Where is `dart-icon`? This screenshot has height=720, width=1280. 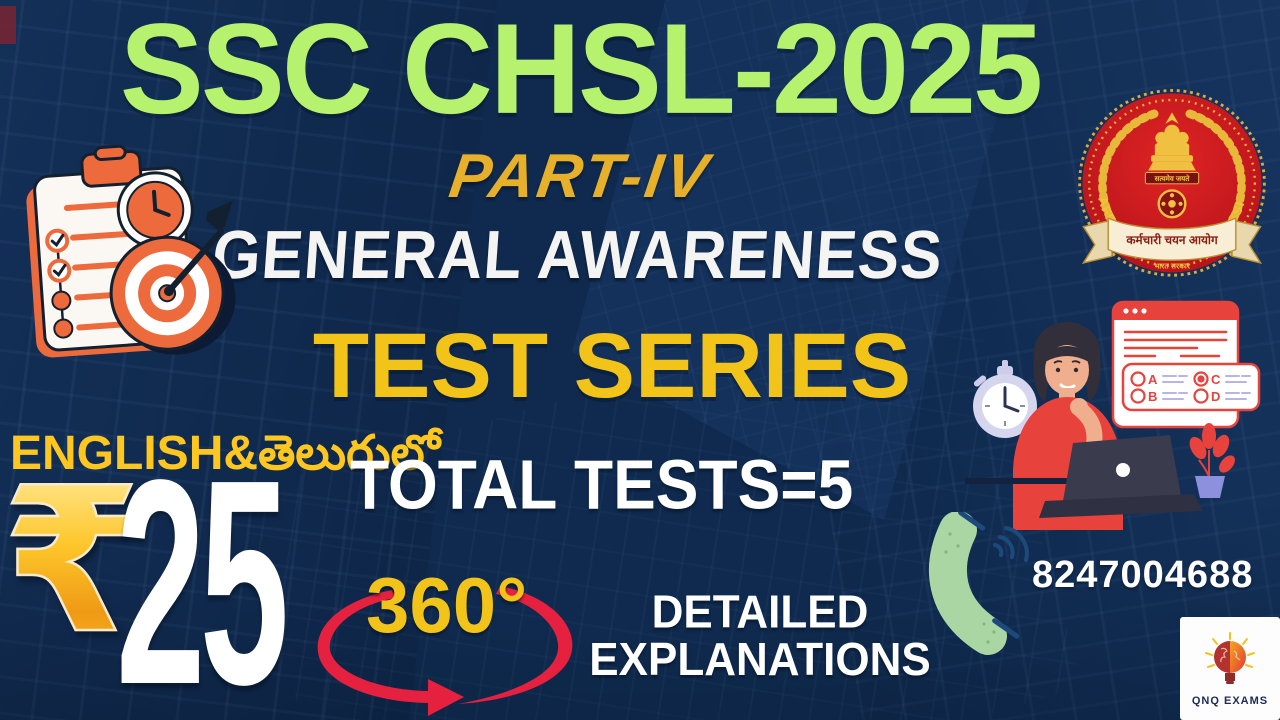
dart-icon is located at coordinates (198, 248).